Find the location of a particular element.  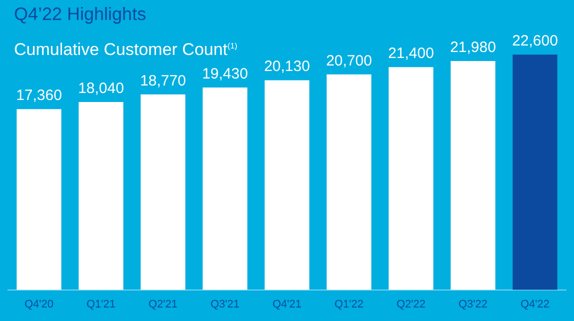

data-label: 20,700 is located at coordinates (349, 61).